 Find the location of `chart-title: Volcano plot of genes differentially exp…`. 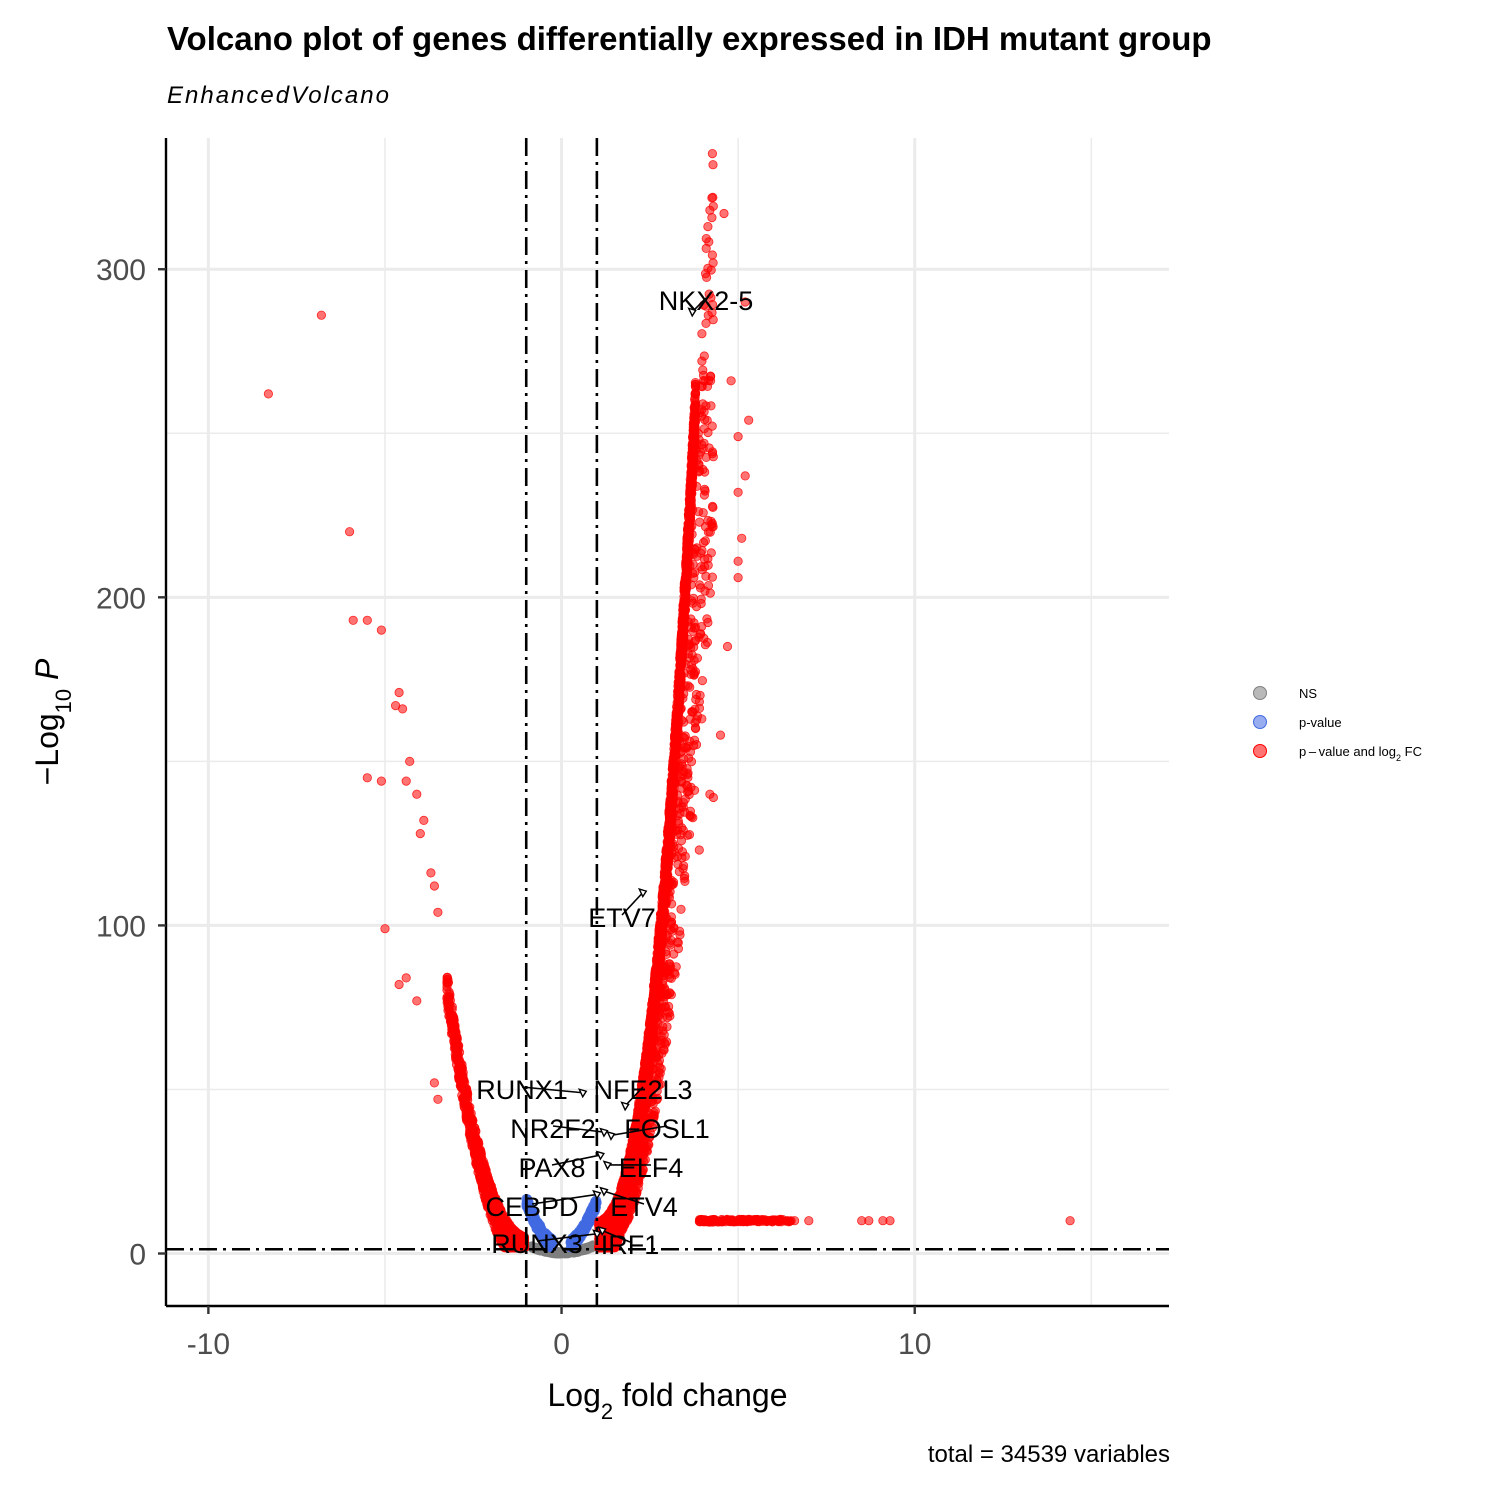

chart-title: Volcano plot of genes differentially exp… is located at coordinates (689, 38).